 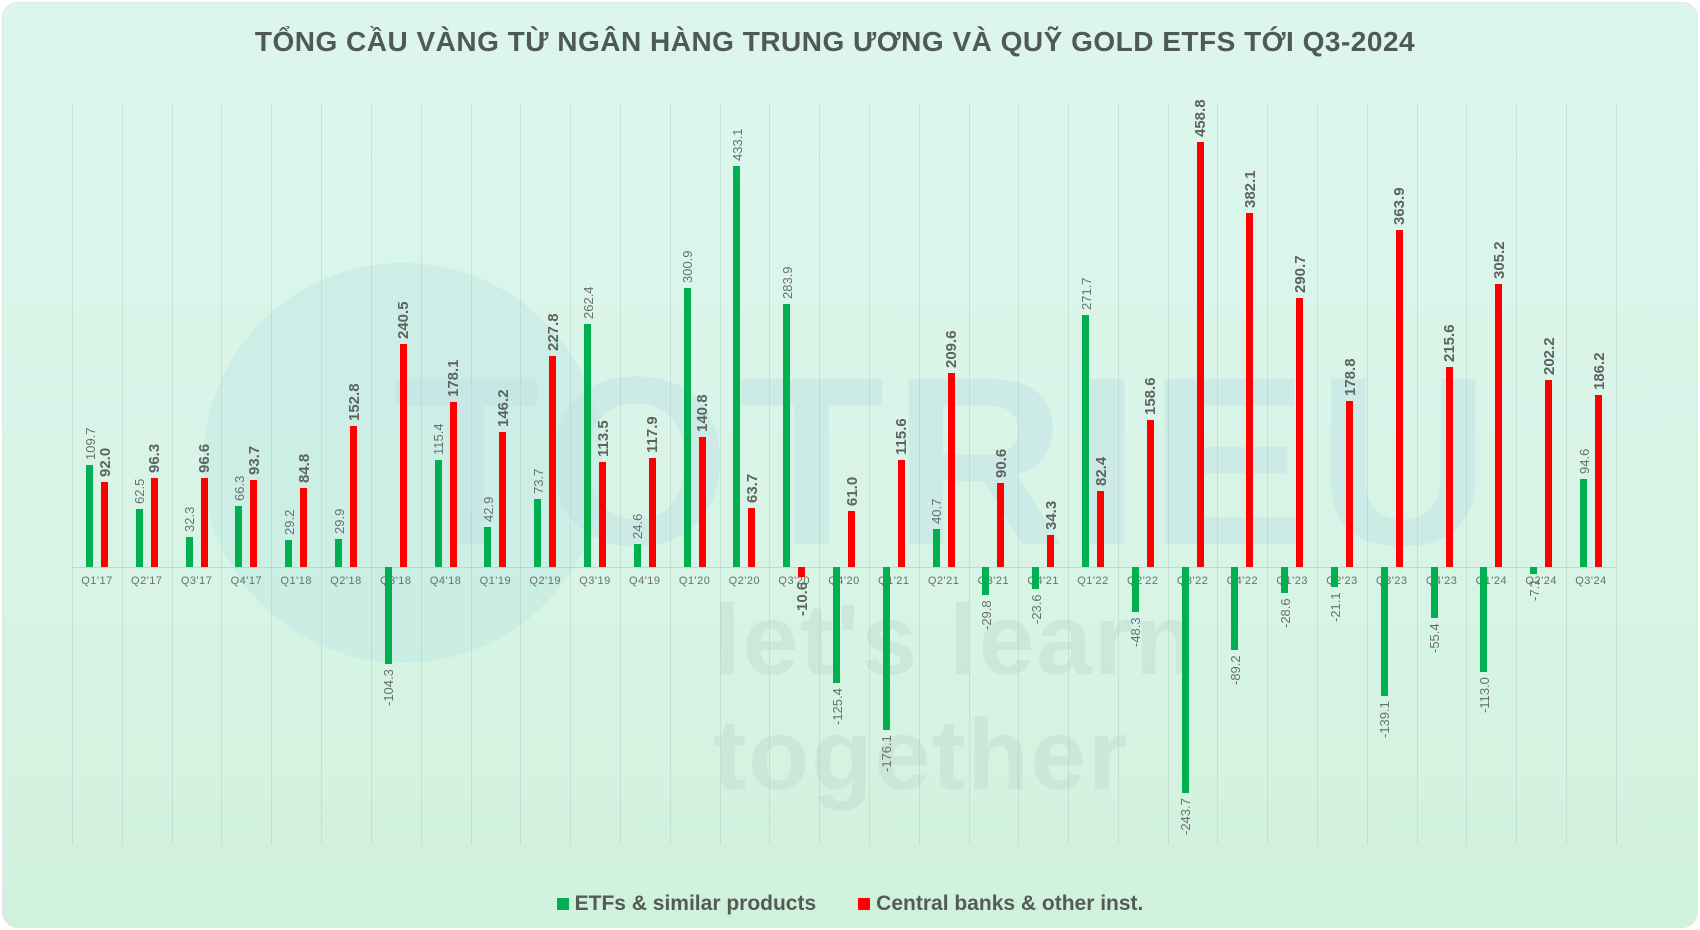 What do you see at coordinates (389, 687) in the screenshot?
I see `value-label-etfs: -104.3` at bounding box center [389, 687].